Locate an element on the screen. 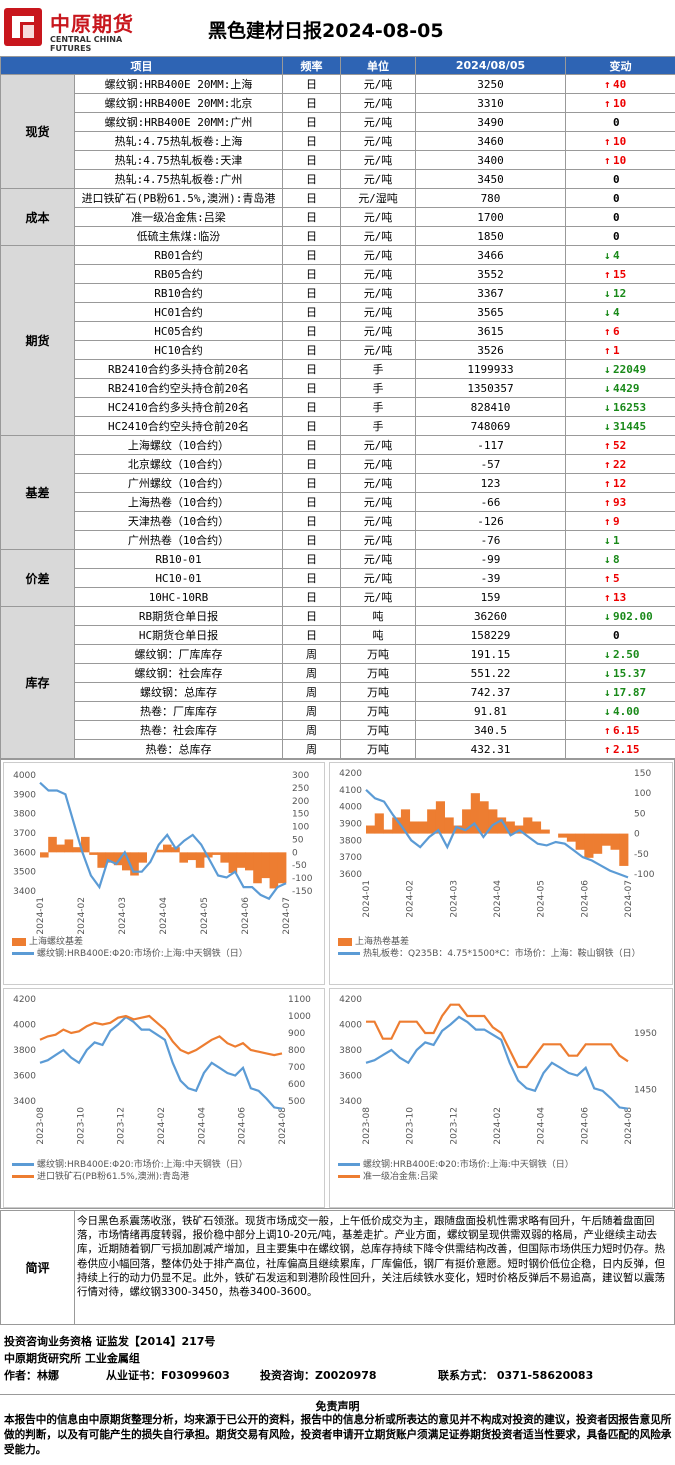 Image resolution: width=675 pixels, height=1465 pixels. value-cell: -57 is located at coordinates (490, 464).